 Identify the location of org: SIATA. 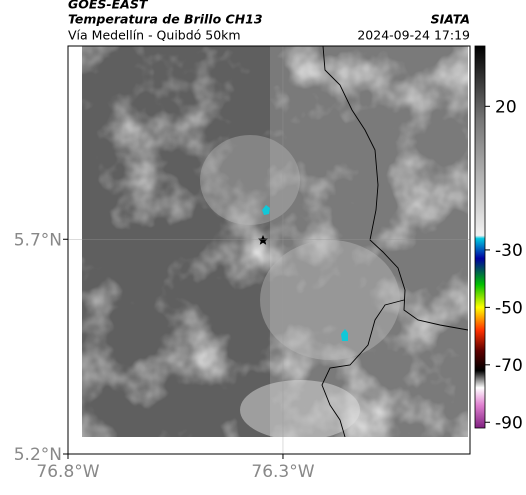
(450, 19).